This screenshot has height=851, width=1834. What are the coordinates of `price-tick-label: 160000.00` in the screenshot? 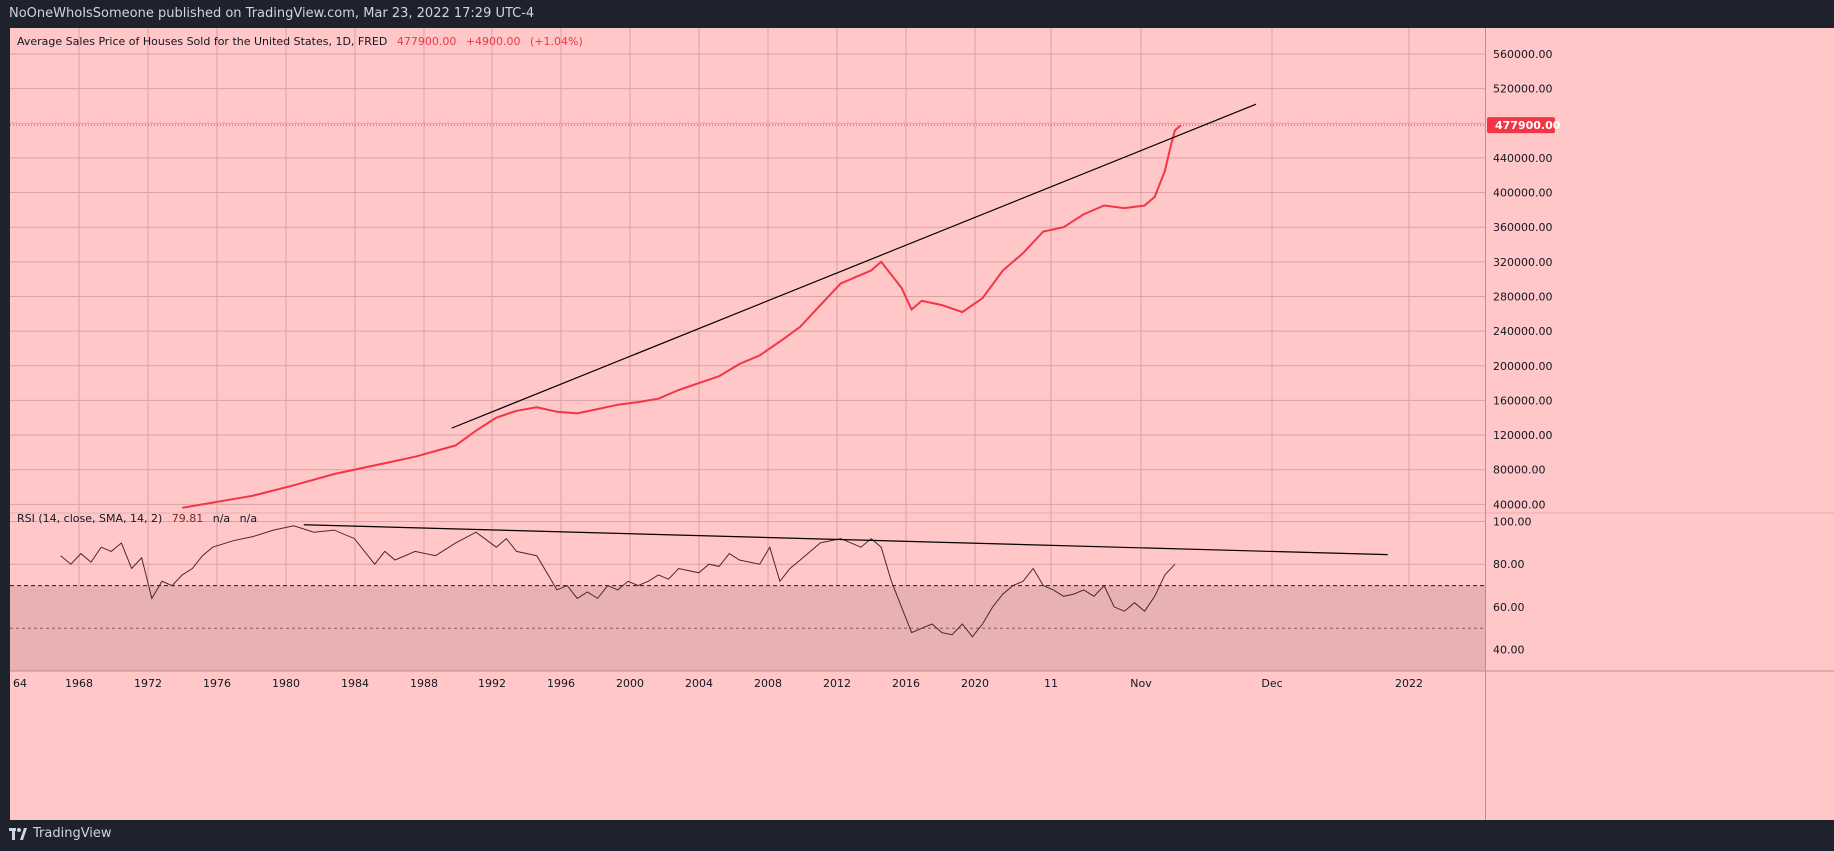 It's located at (1523, 400).